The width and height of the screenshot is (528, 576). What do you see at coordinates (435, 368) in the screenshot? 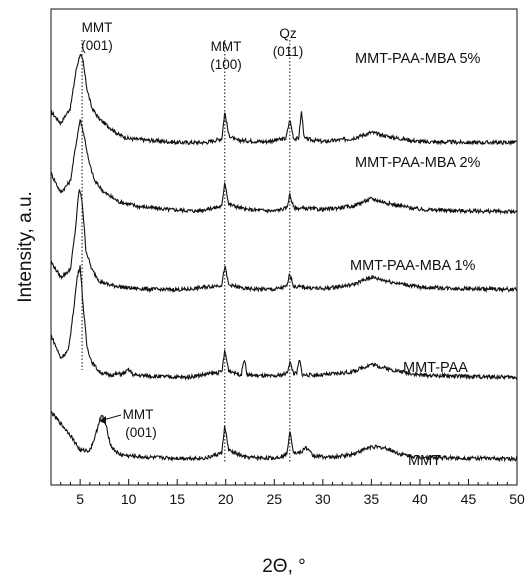
I see `series-label-3: MMT-PAA` at bounding box center [435, 368].